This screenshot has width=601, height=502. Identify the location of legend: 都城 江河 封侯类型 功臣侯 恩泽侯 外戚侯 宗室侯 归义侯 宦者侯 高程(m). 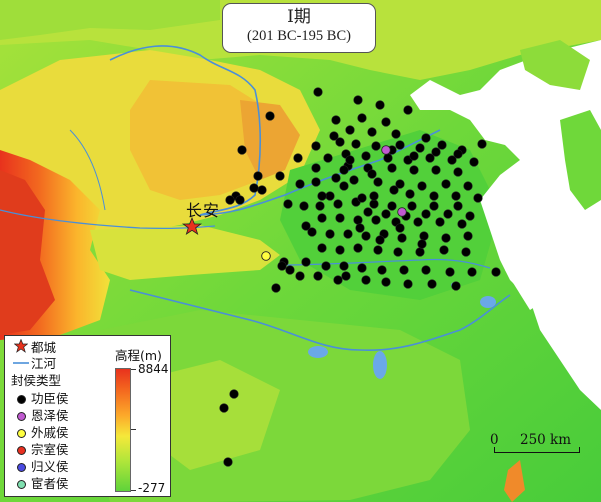
(87, 416).